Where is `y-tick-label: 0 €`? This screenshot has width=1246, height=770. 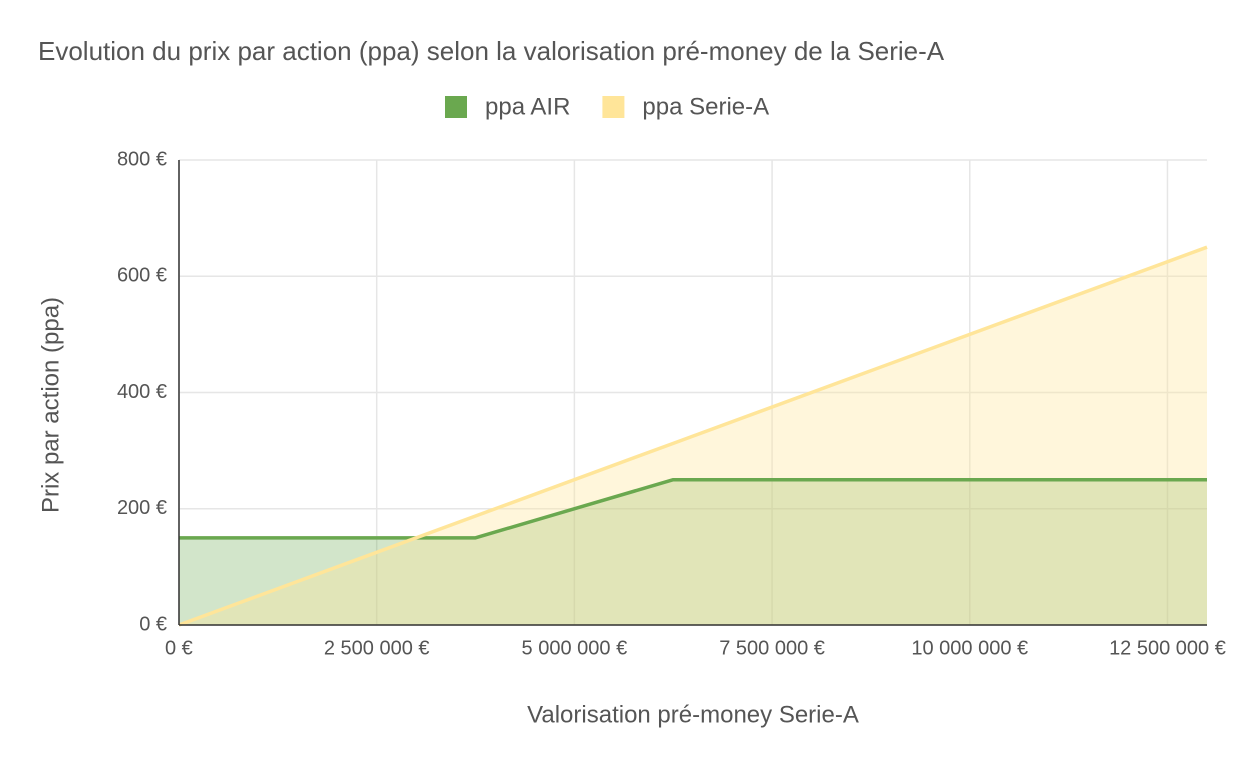
y-tick-label: 0 € is located at coordinates (153, 624).